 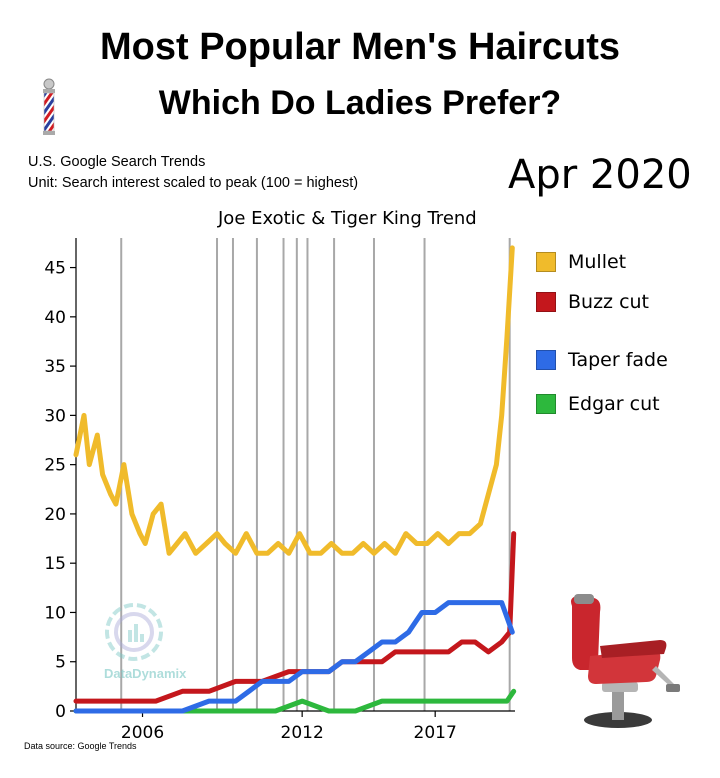 I want to click on x-tick-label: 2017, so click(x=435, y=733).